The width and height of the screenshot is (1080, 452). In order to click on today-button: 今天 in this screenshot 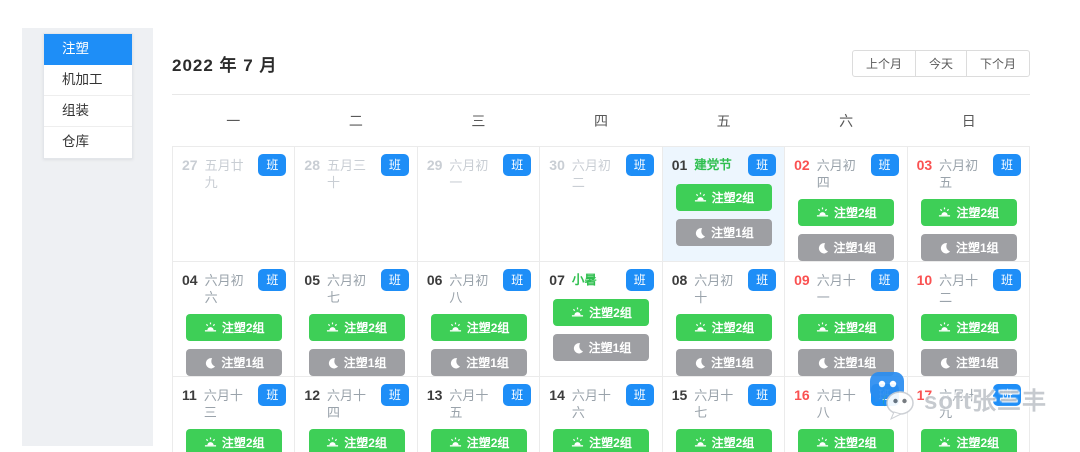, I will do `click(940, 63)`.